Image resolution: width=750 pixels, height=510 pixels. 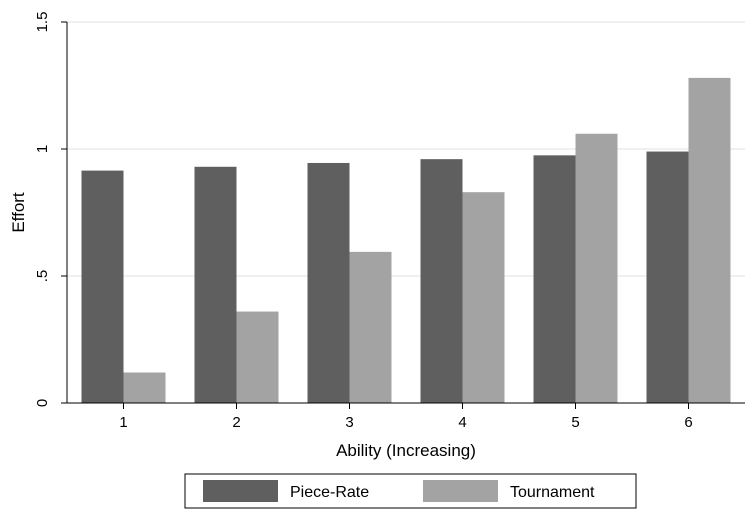 I want to click on x-tick-label-3: 3, so click(x=349, y=422).